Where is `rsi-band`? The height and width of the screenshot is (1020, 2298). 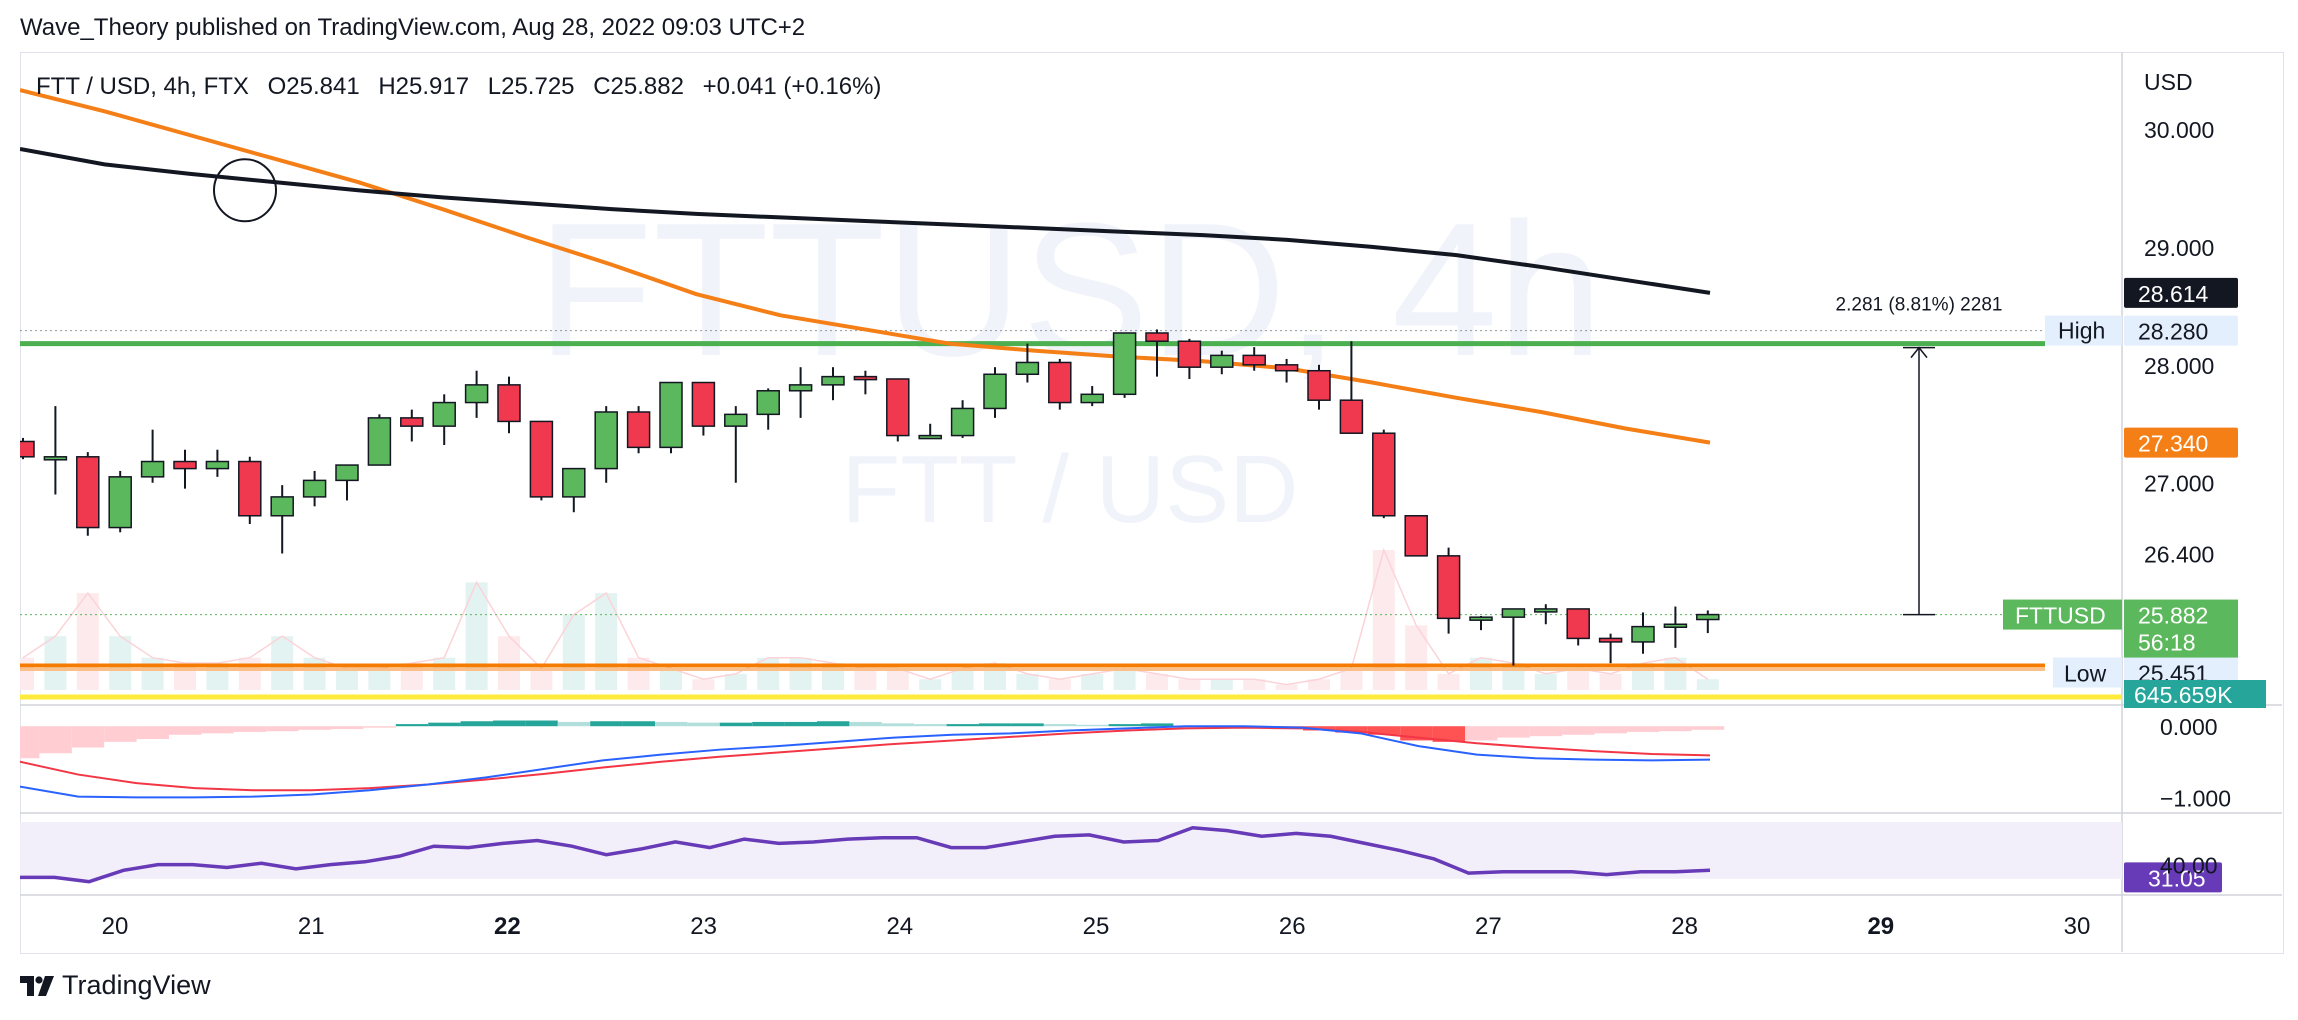 rsi-band is located at coordinates (1071, 850).